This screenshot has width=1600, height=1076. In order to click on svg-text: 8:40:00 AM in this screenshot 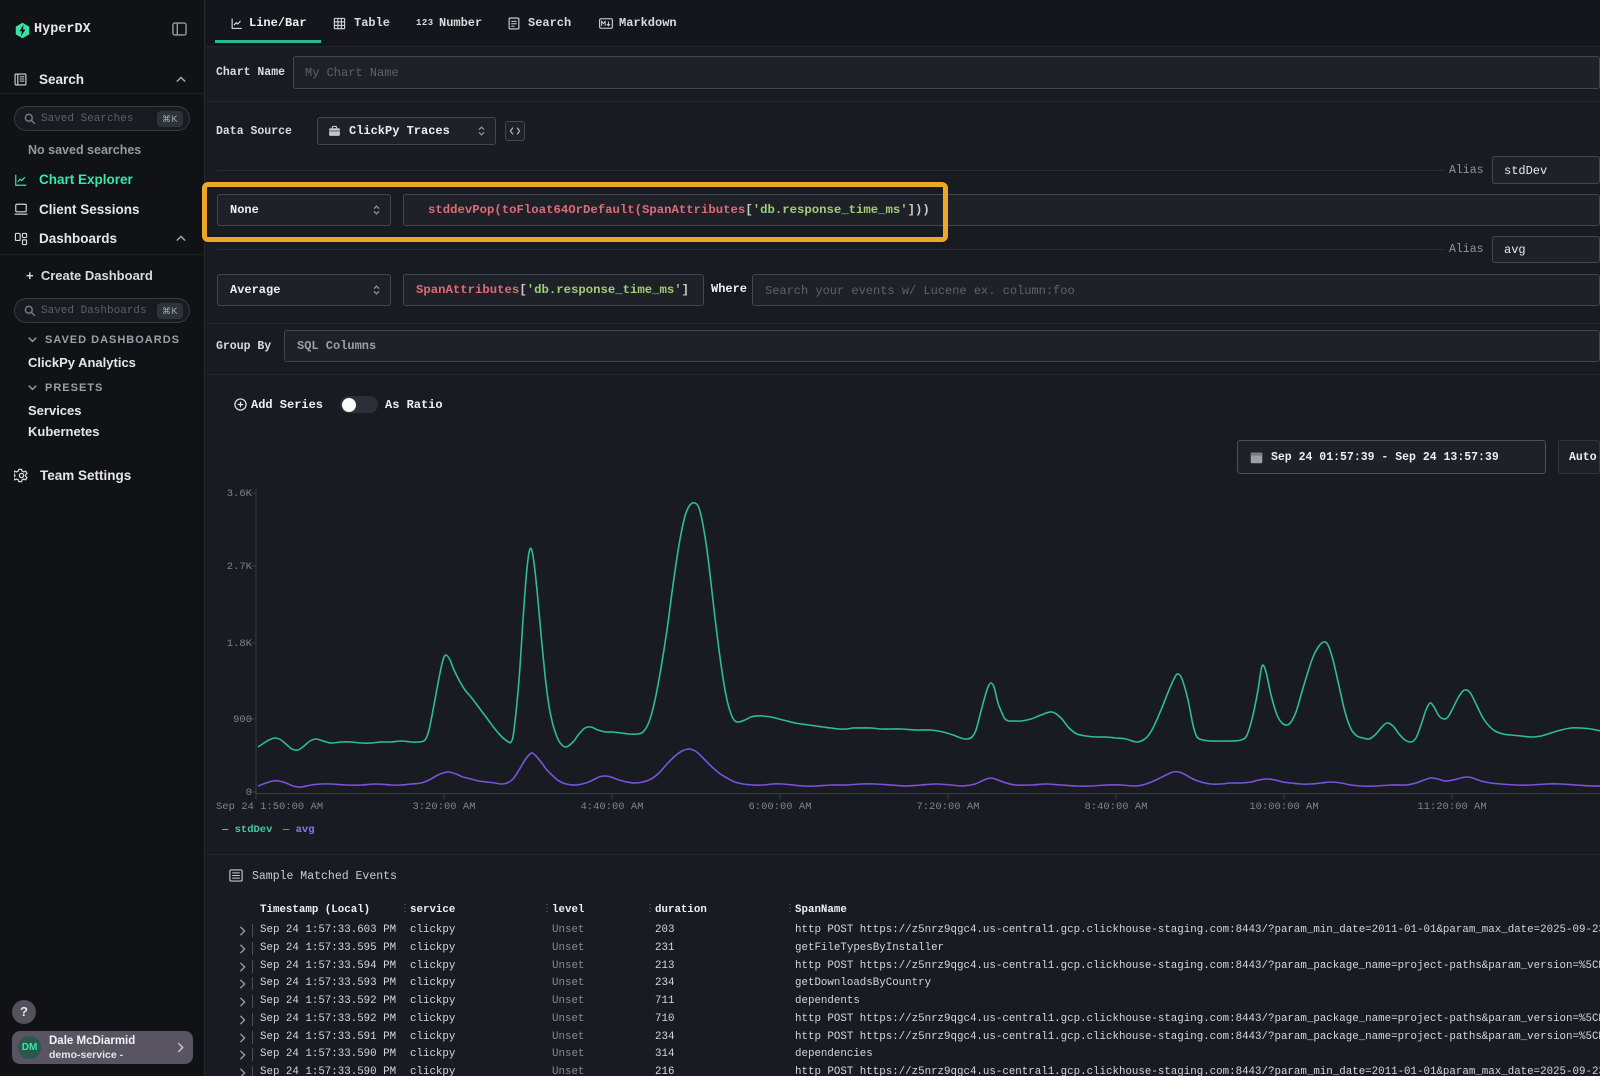, I will do `click(1115, 807)`.